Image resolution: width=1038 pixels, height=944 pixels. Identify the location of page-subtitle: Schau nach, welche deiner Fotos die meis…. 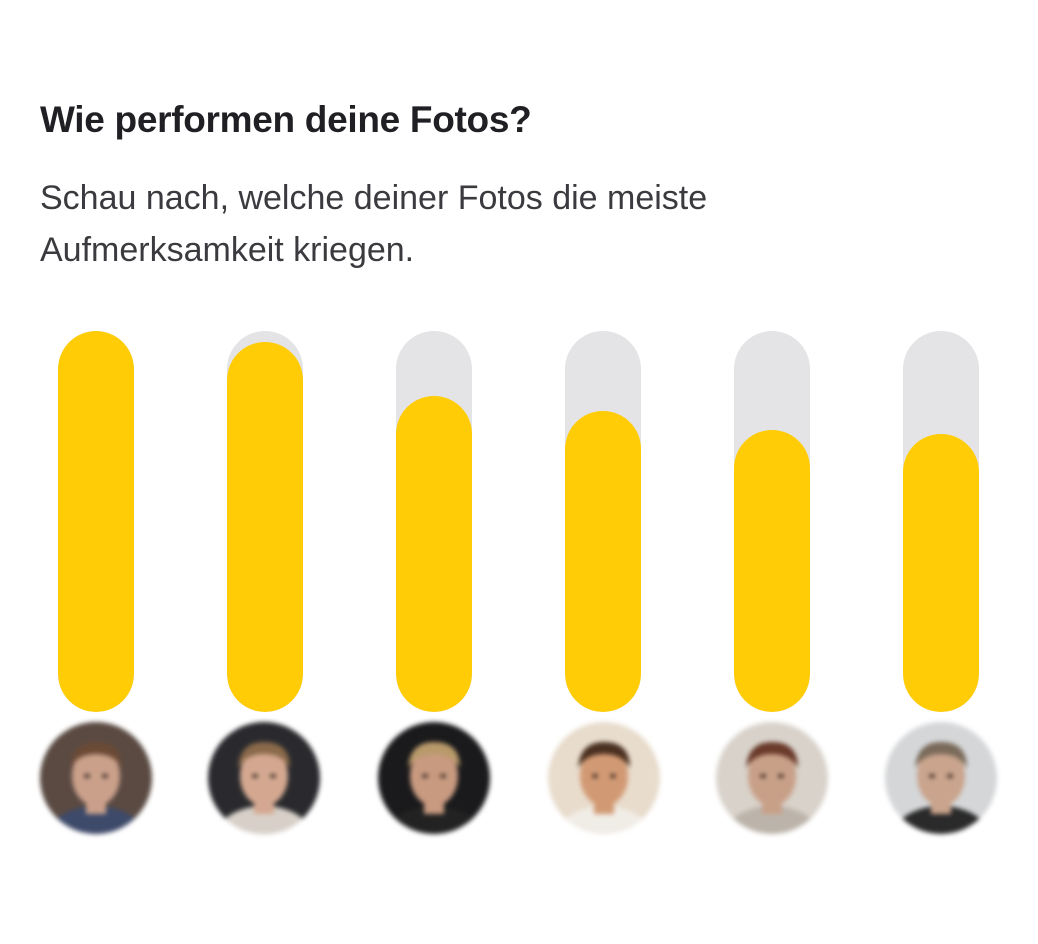
(374, 224).